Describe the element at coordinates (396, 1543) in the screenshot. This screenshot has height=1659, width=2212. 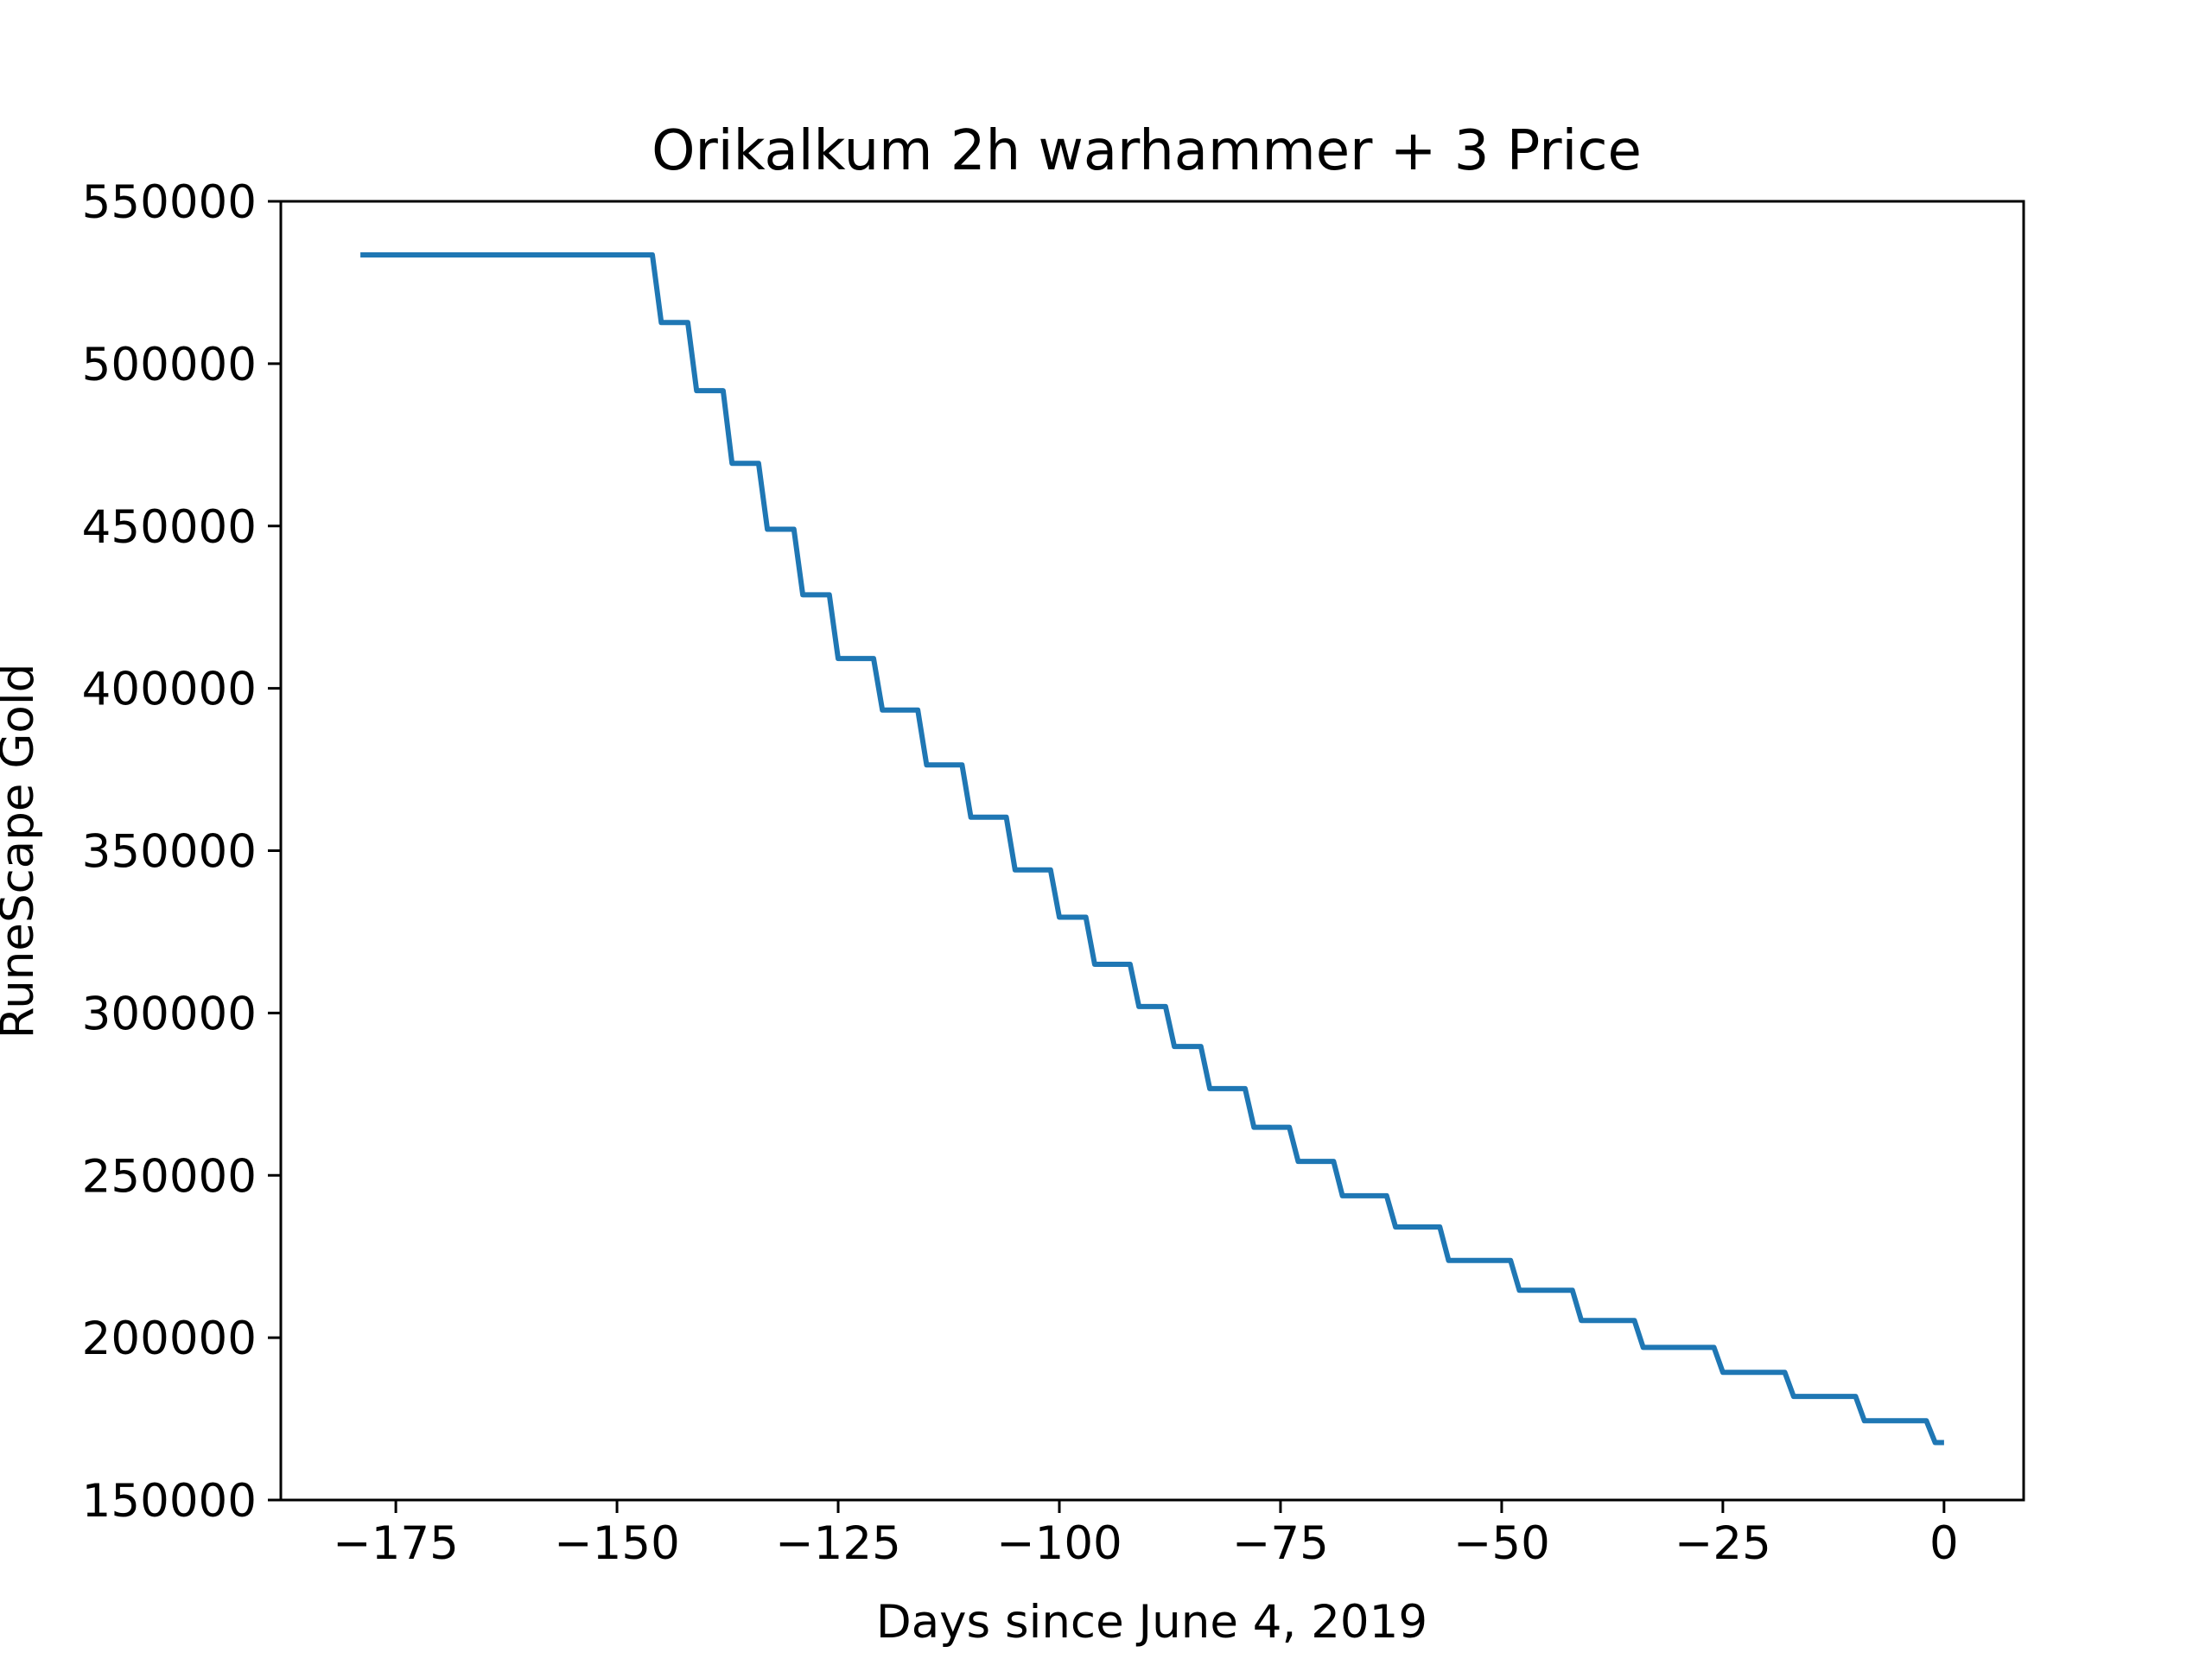
I see `x-tick-label: −175` at that location.